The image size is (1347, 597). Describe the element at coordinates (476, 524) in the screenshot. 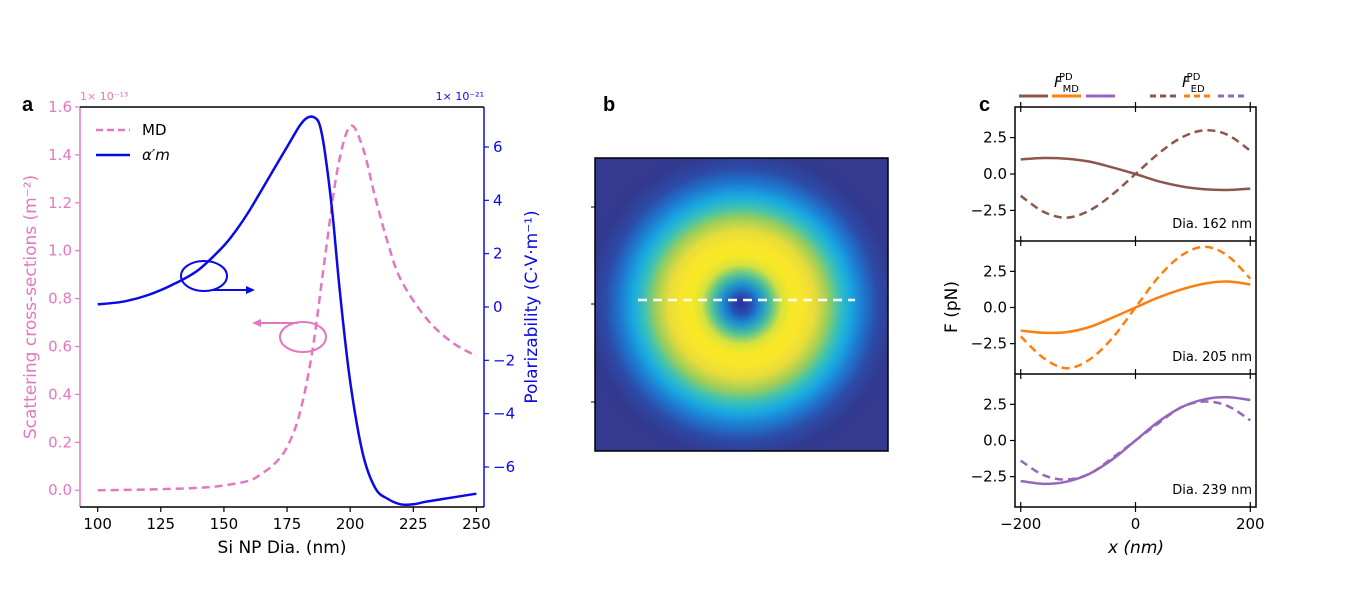

I see `x-tick-label: 250` at that location.